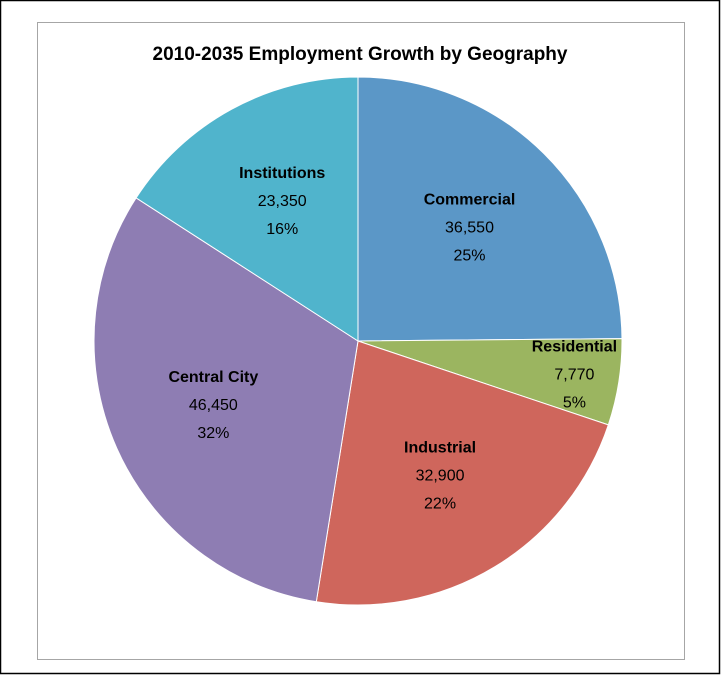 The width and height of the screenshot is (721, 675). I want to click on slice-value: 32,900, so click(440, 476).